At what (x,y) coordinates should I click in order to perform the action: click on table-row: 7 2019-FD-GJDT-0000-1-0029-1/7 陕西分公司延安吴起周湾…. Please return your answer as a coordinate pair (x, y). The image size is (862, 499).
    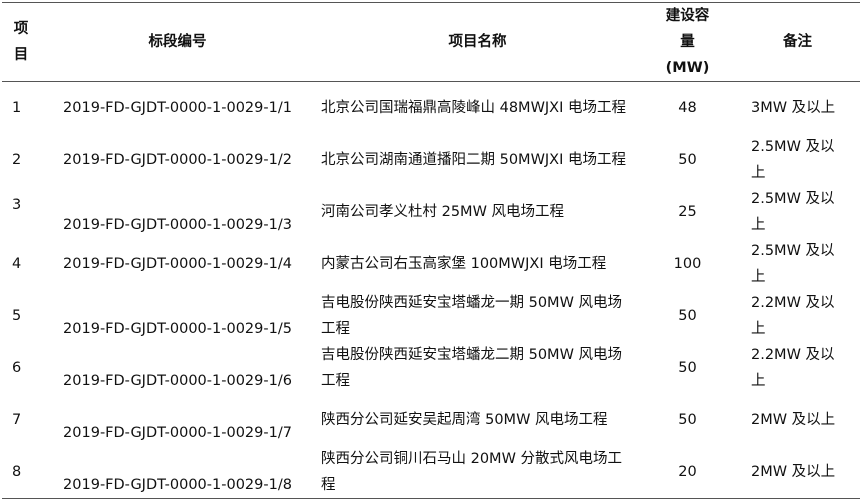
    Looking at the image, I should click on (431, 420).